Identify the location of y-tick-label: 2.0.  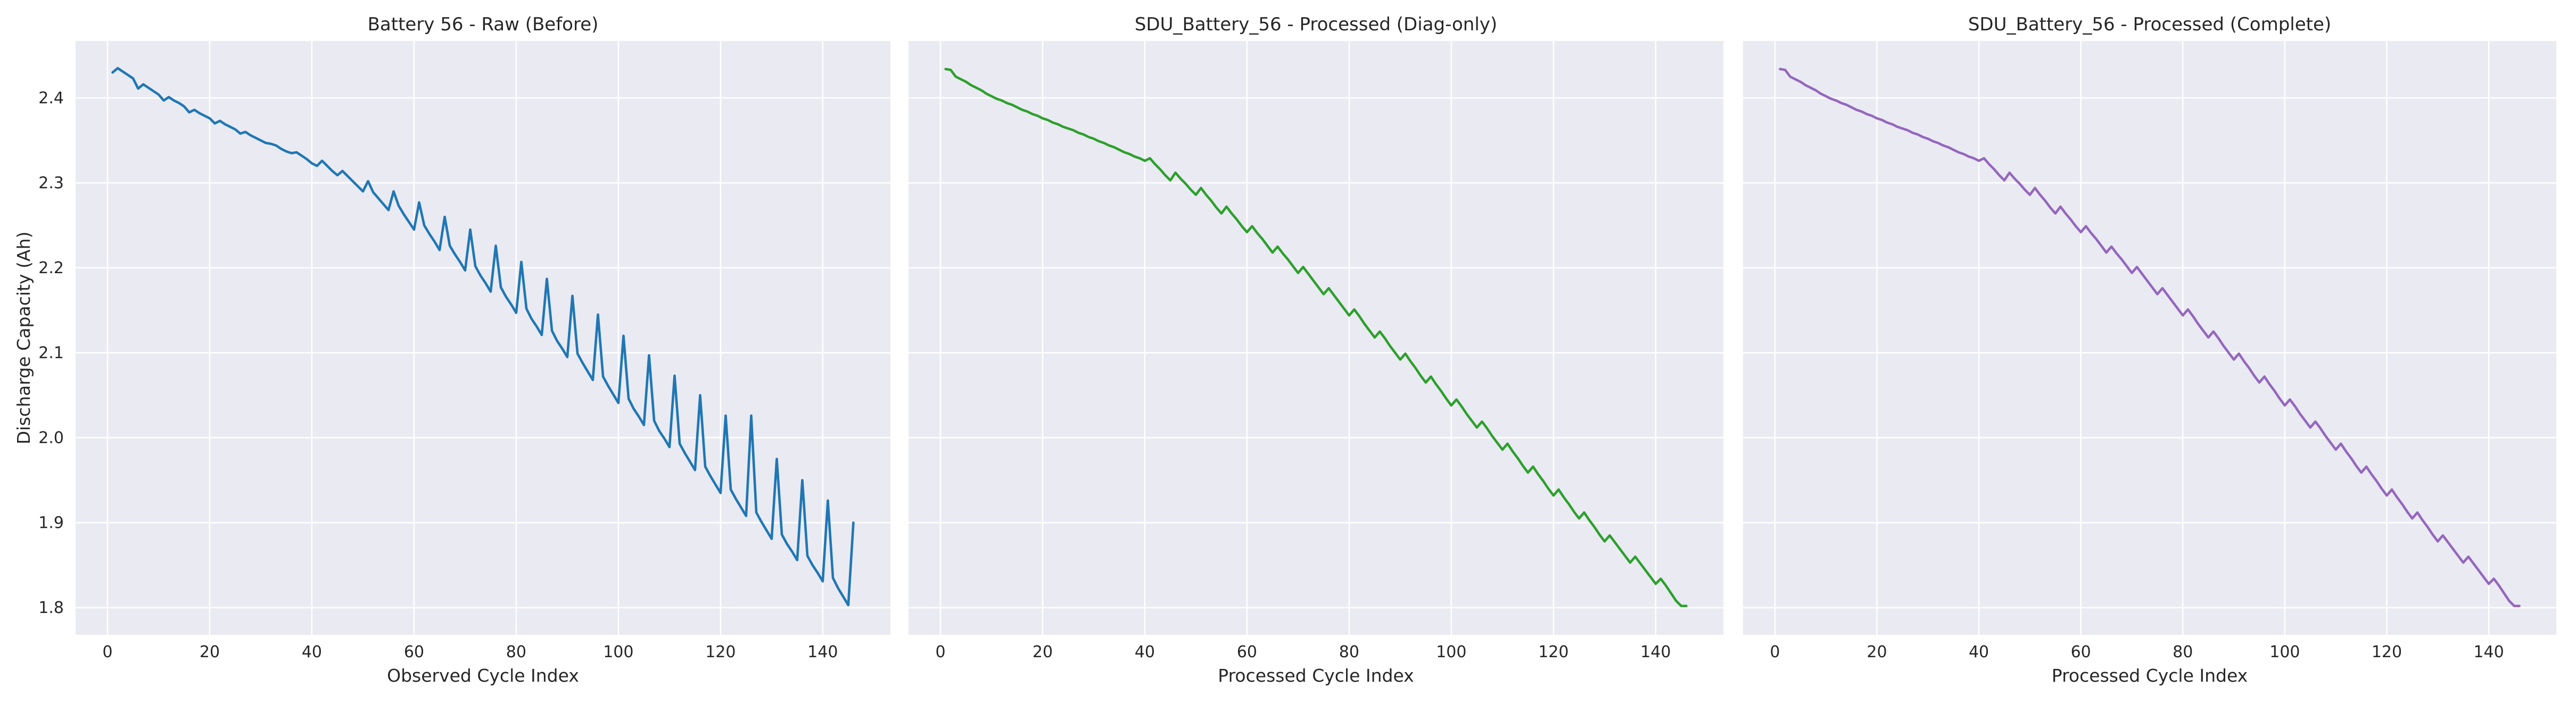
(51, 438).